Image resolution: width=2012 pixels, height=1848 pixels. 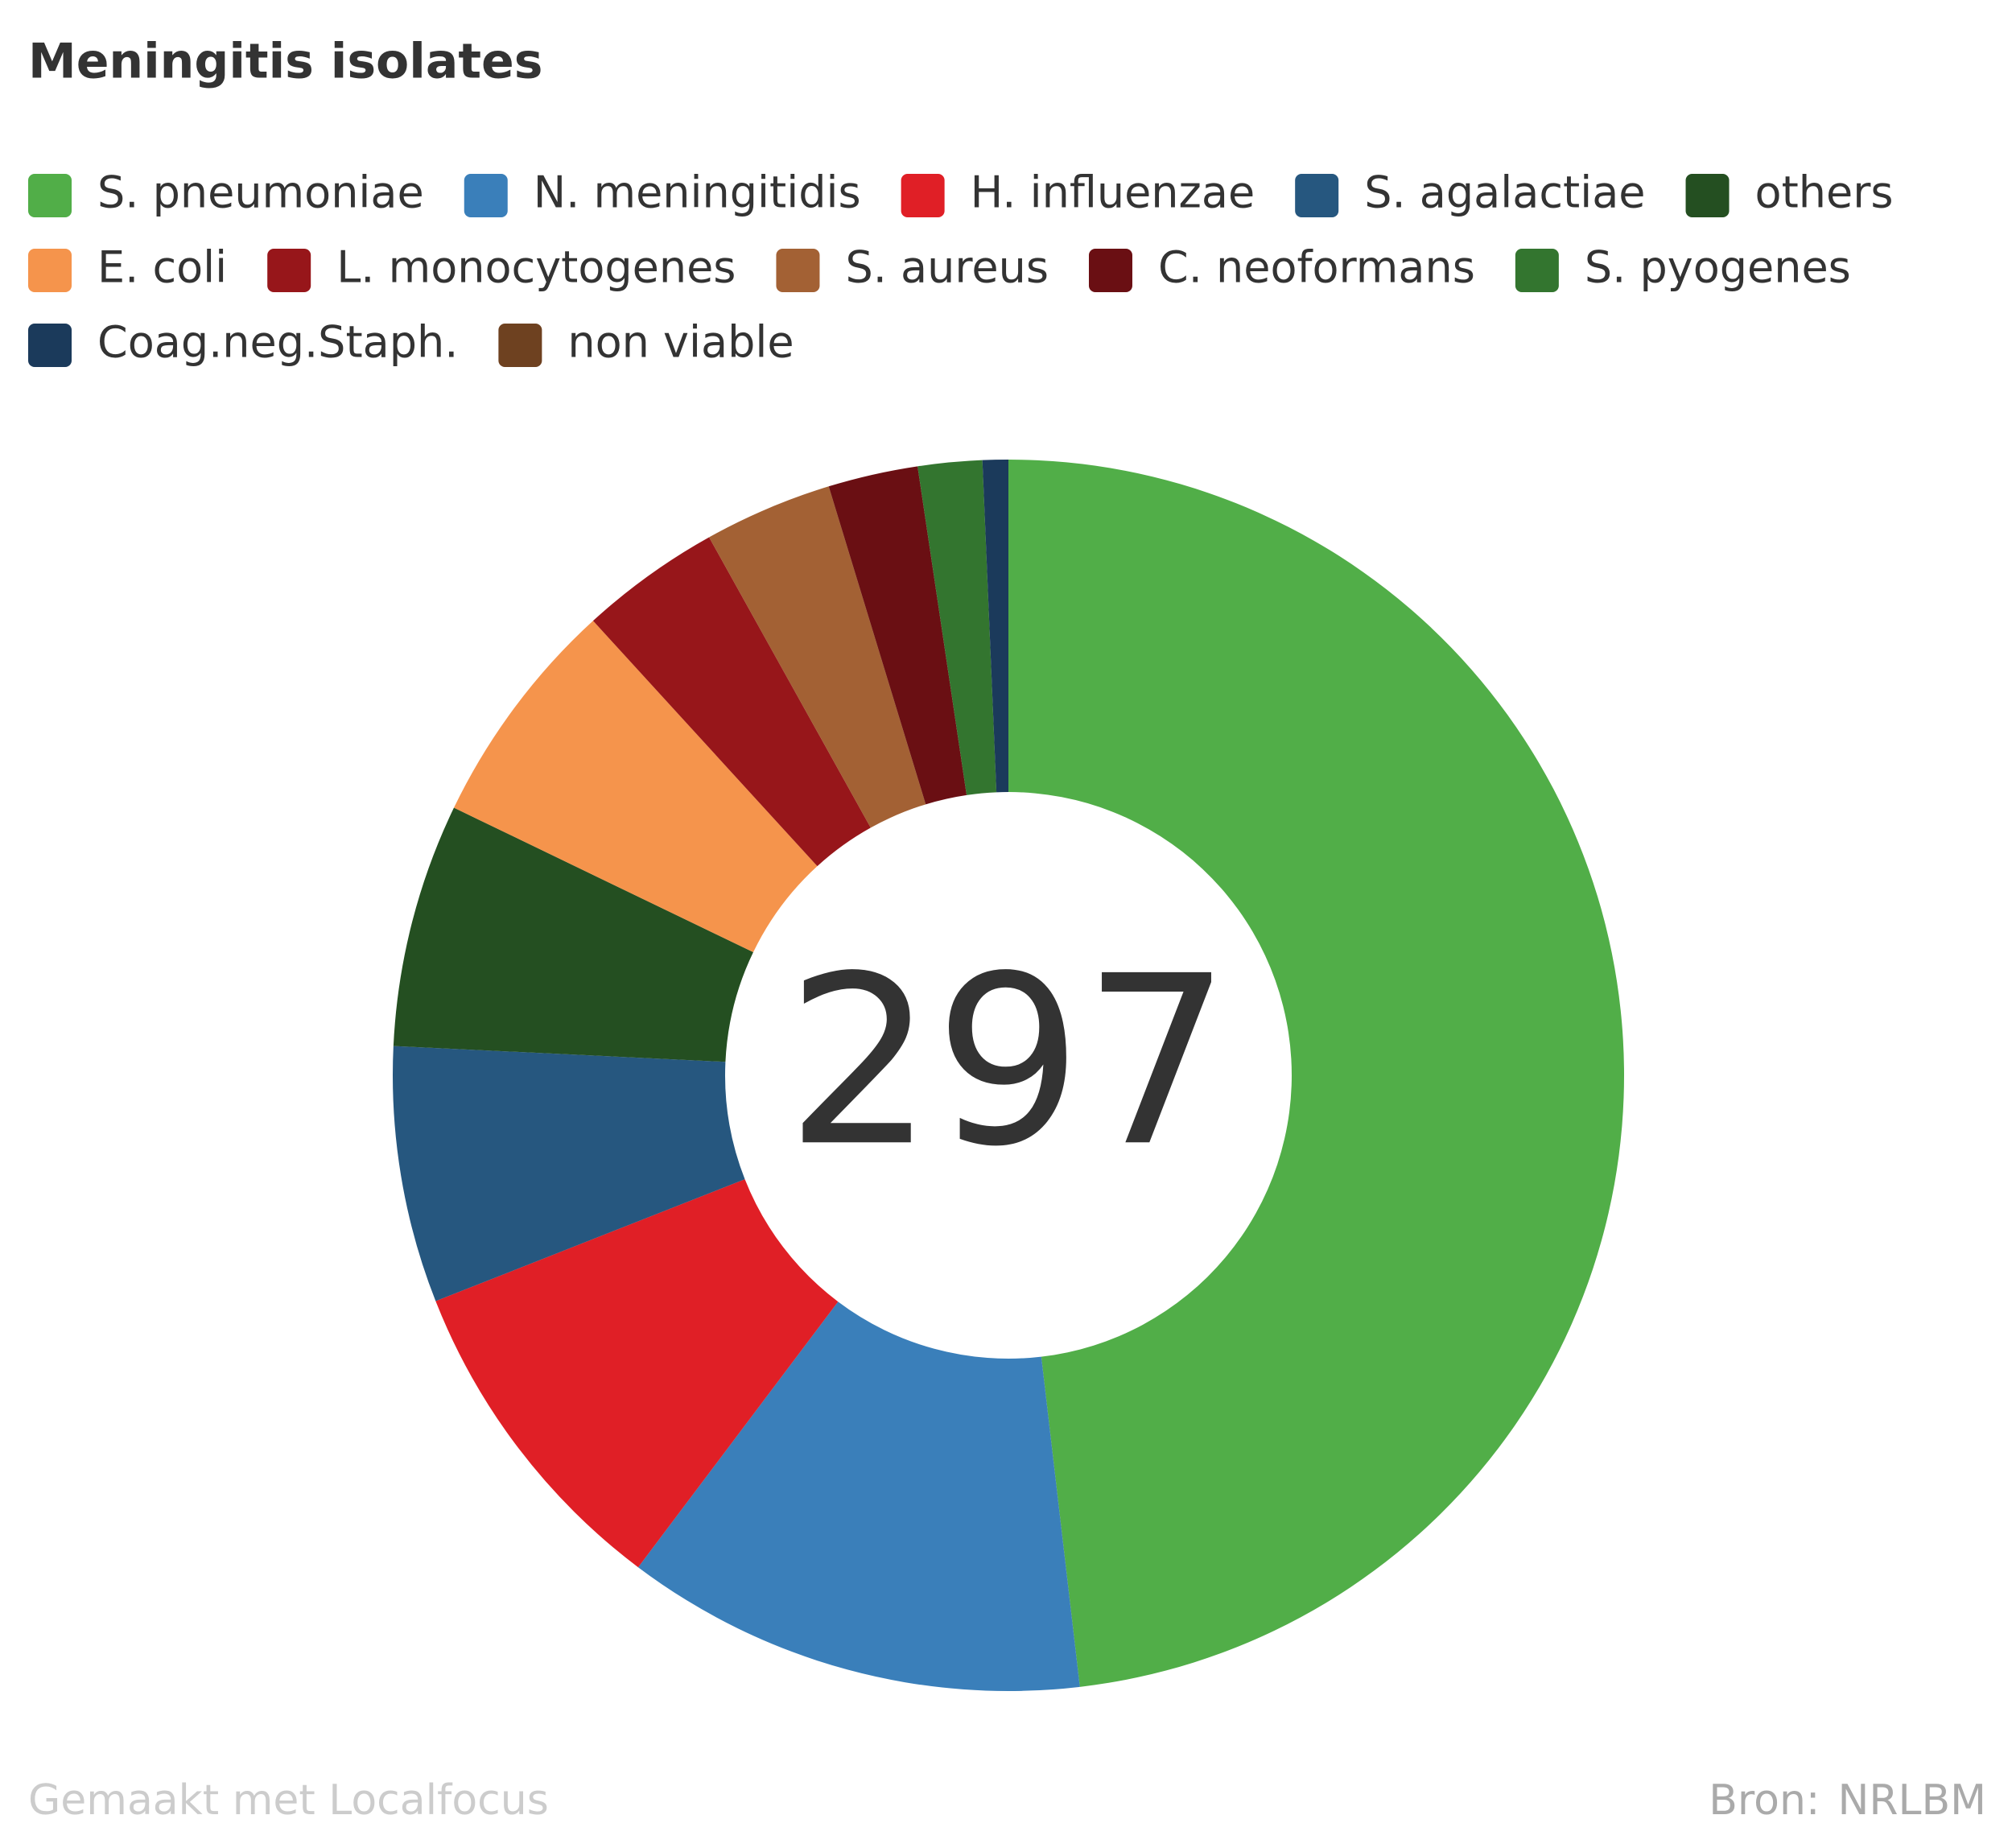 I want to click on legend-item: C. neoformans, so click(x=1281, y=268).